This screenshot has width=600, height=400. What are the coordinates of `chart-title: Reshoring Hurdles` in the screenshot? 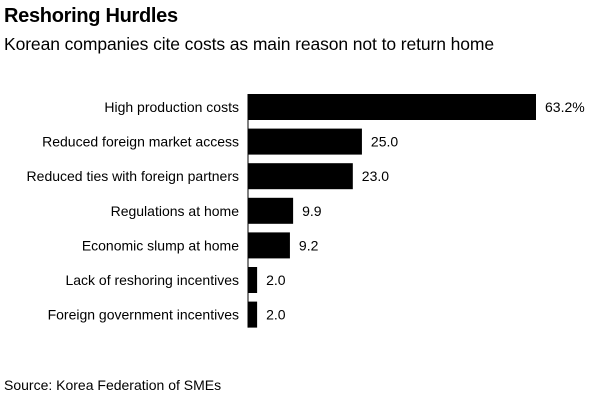 It's located at (91, 16).